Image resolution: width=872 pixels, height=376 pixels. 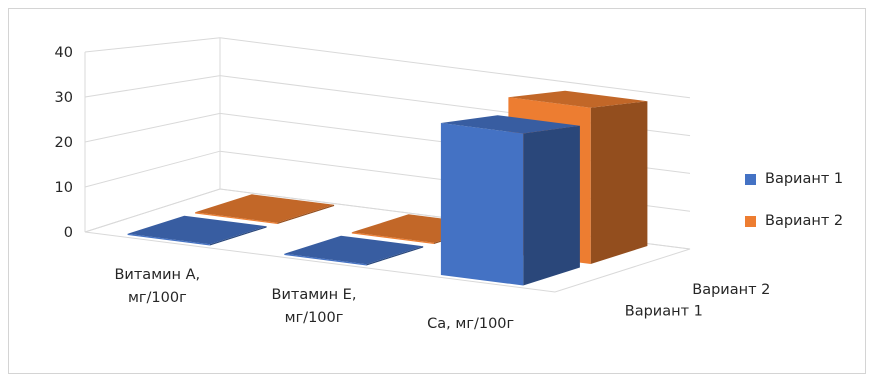 What do you see at coordinates (238, 236) in the screenshot?
I see `bar-s1-c1-side` at bounding box center [238, 236].